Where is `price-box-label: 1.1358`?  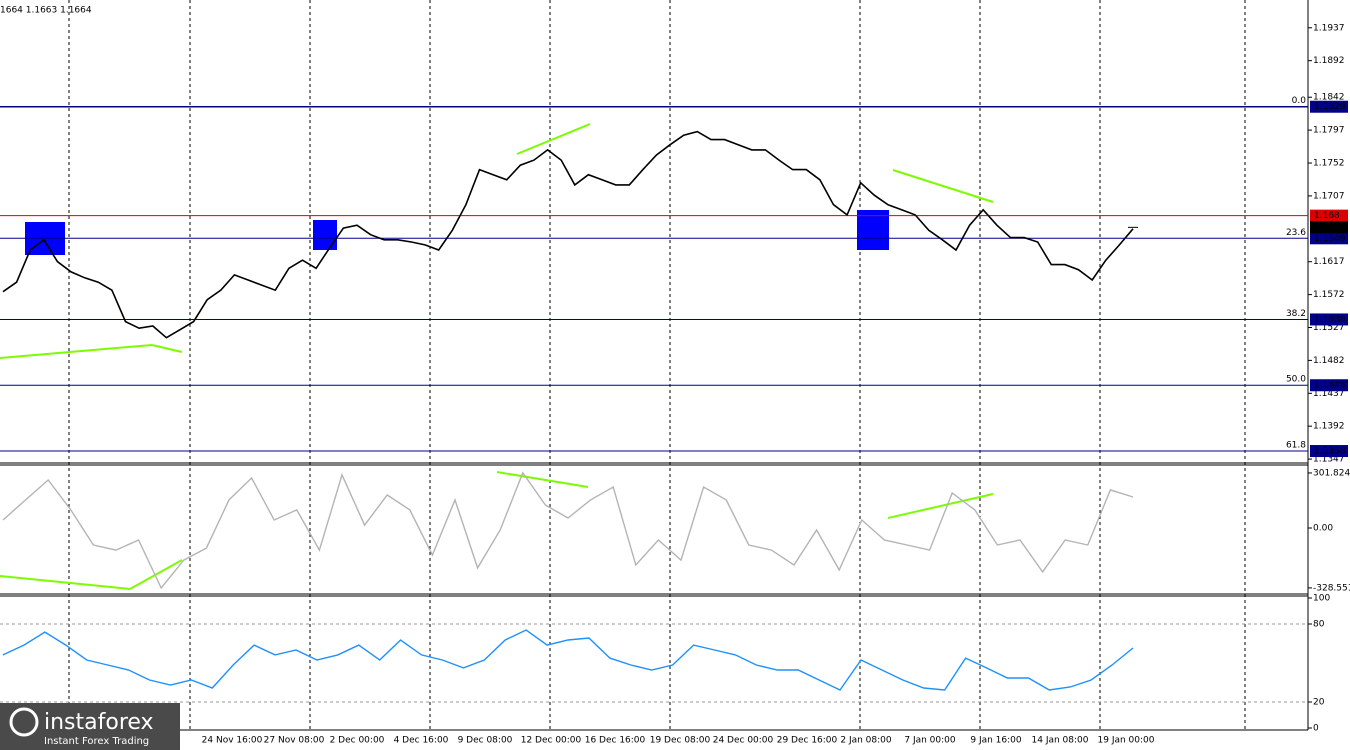 price-box-label: 1.1358 is located at coordinates (1330, 452).